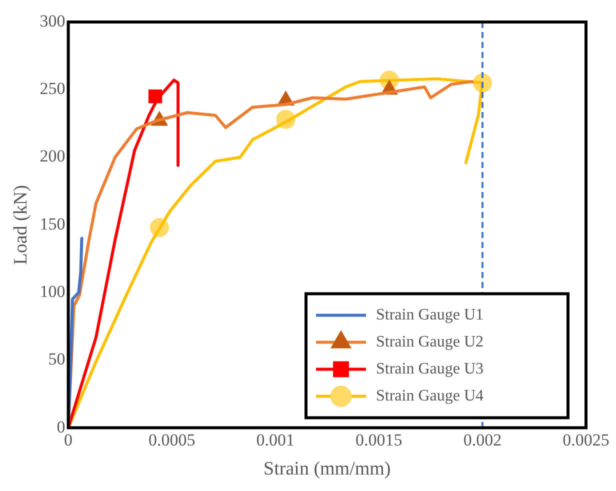  I want to click on y-tick-label: 200, so click(53, 156).